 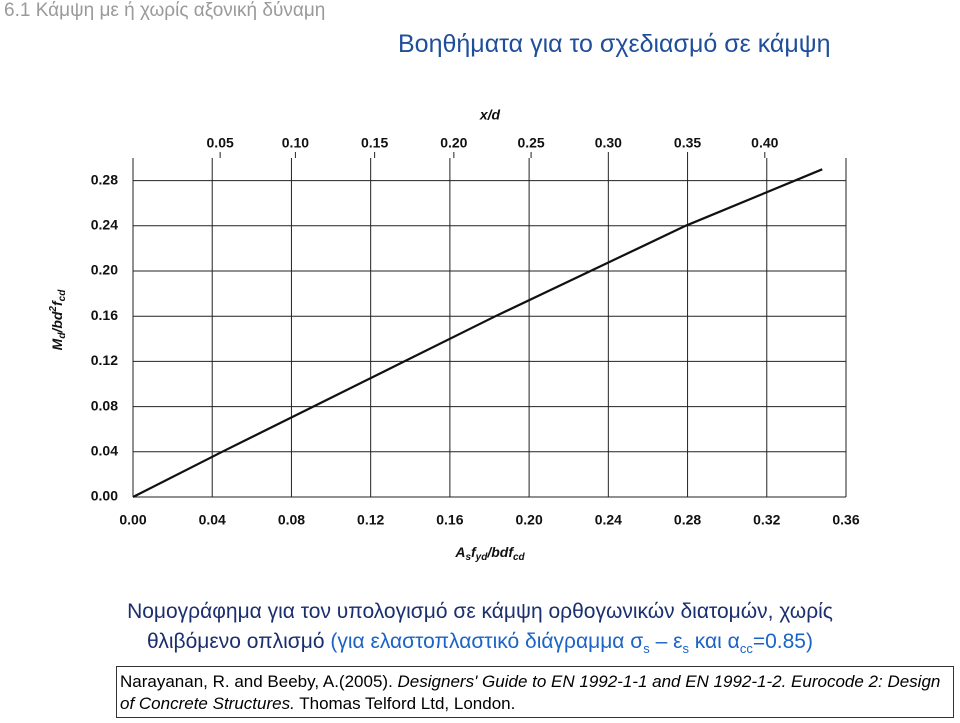 What do you see at coordinates (528, 520) in the screenshot?
I see `x-tick-label: 0.20` at bounding box center [528, 520].